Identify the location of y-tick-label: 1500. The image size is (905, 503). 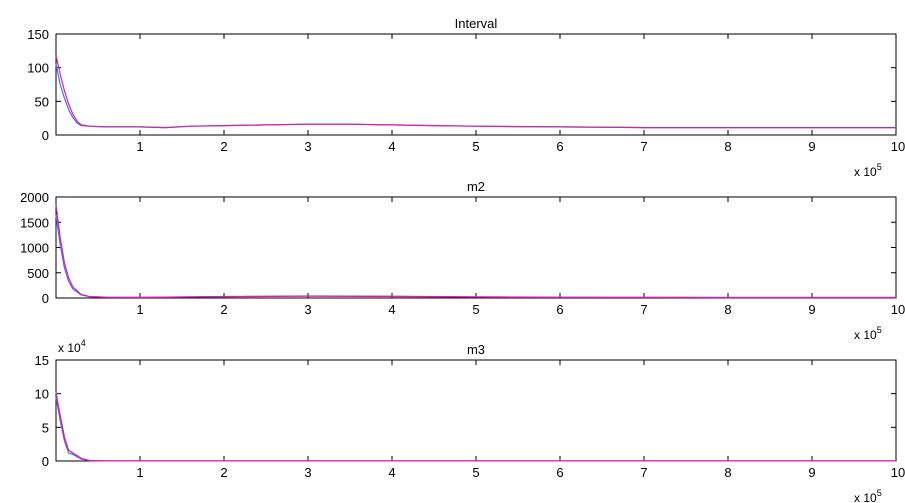
(34, 222).